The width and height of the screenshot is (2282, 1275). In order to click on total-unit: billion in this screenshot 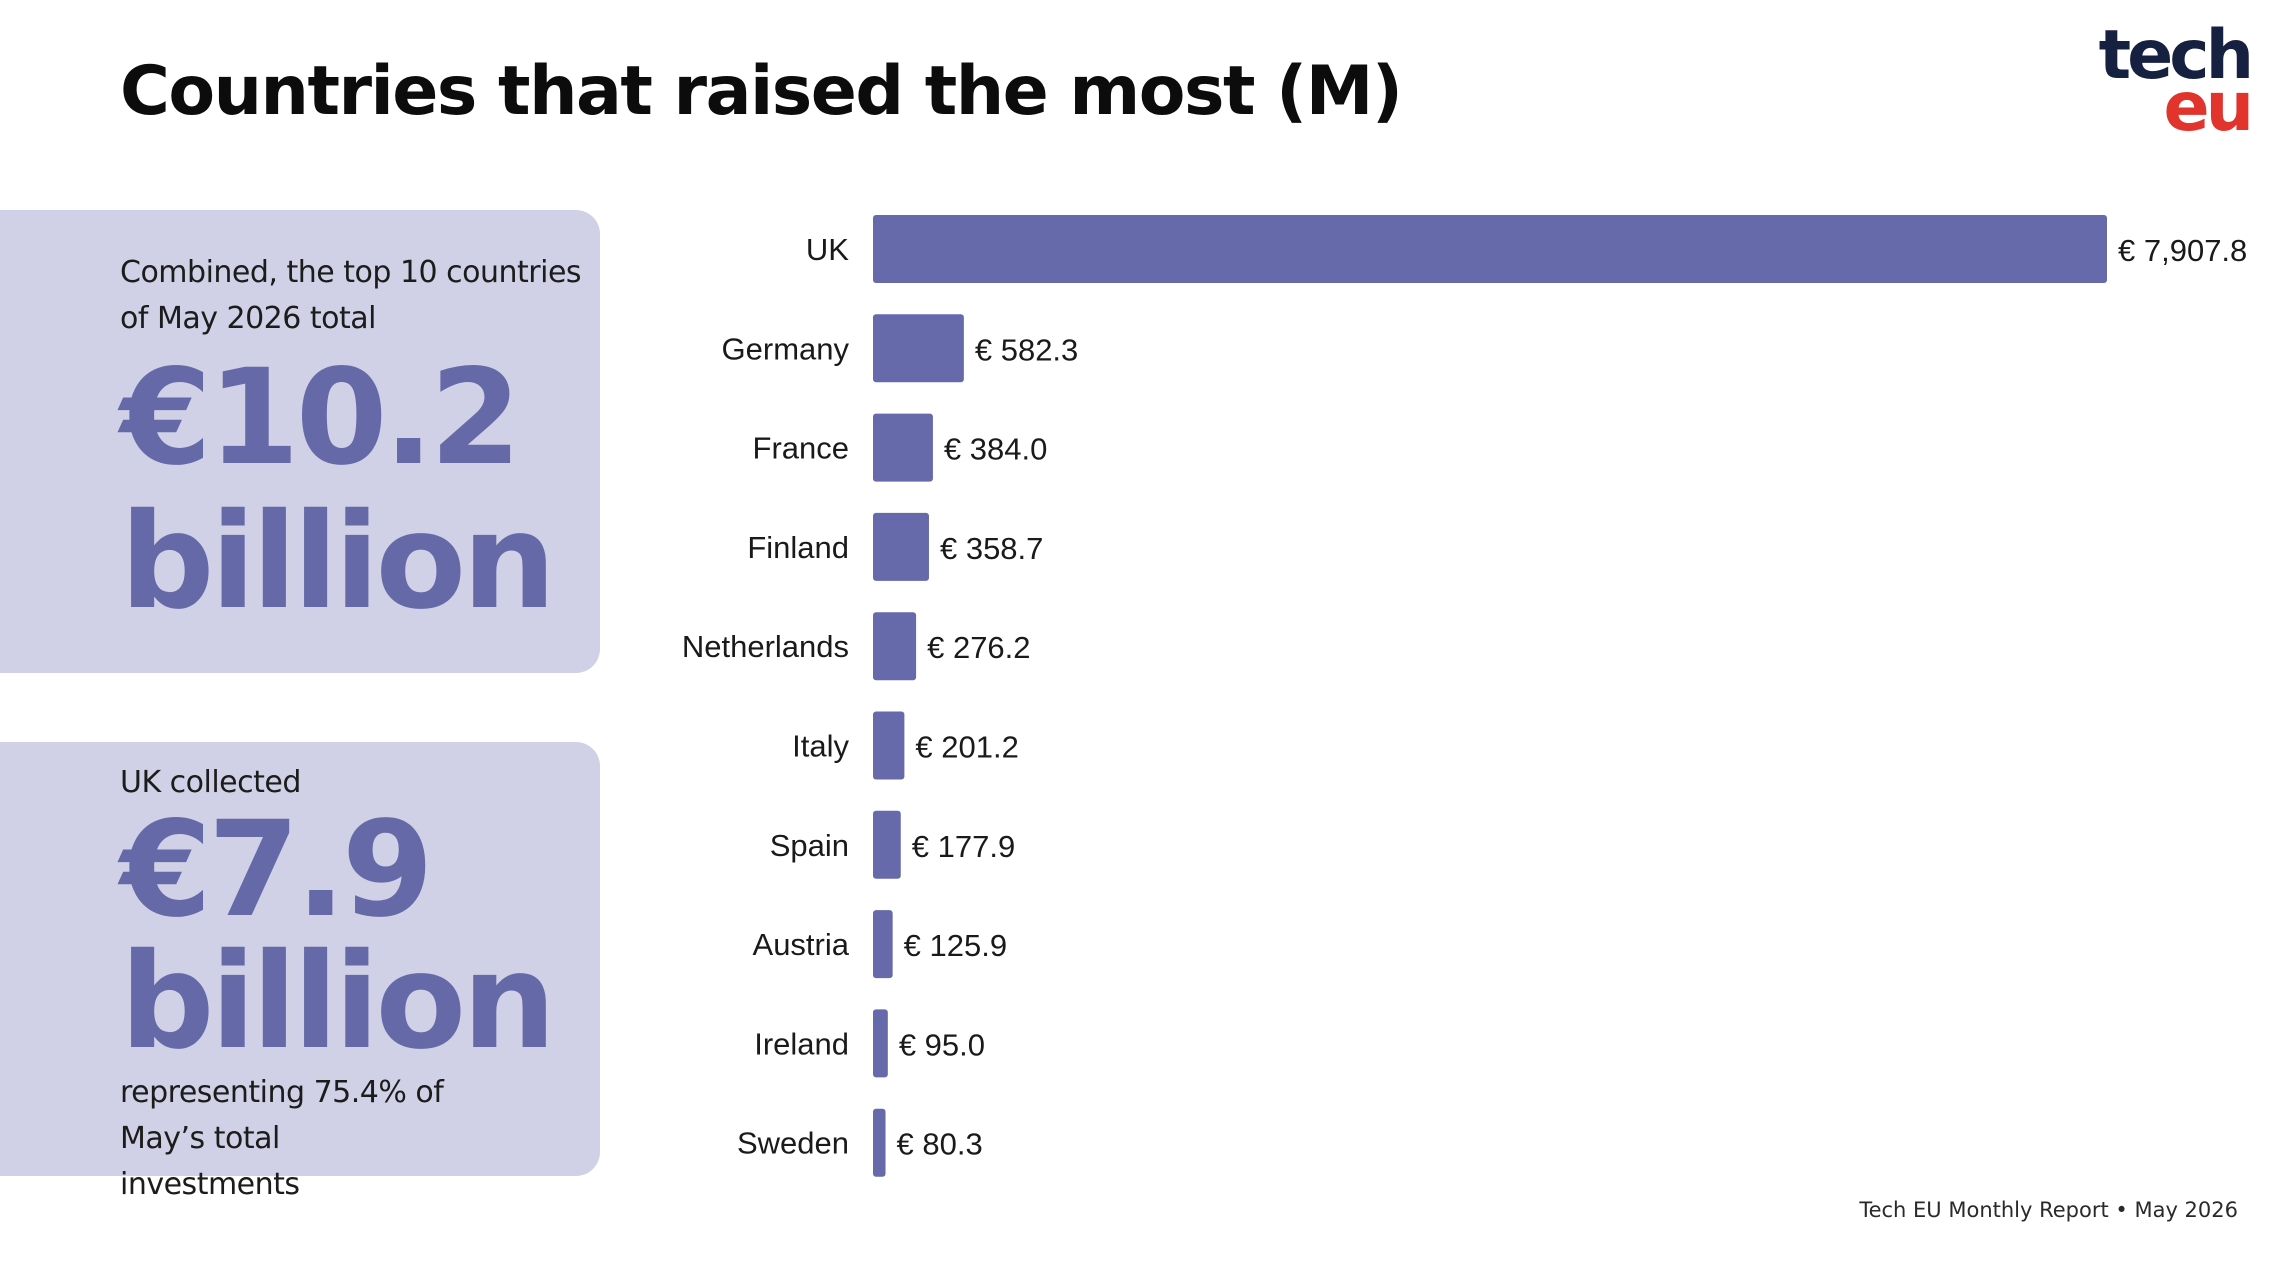, I will do `click(338, 562)`.